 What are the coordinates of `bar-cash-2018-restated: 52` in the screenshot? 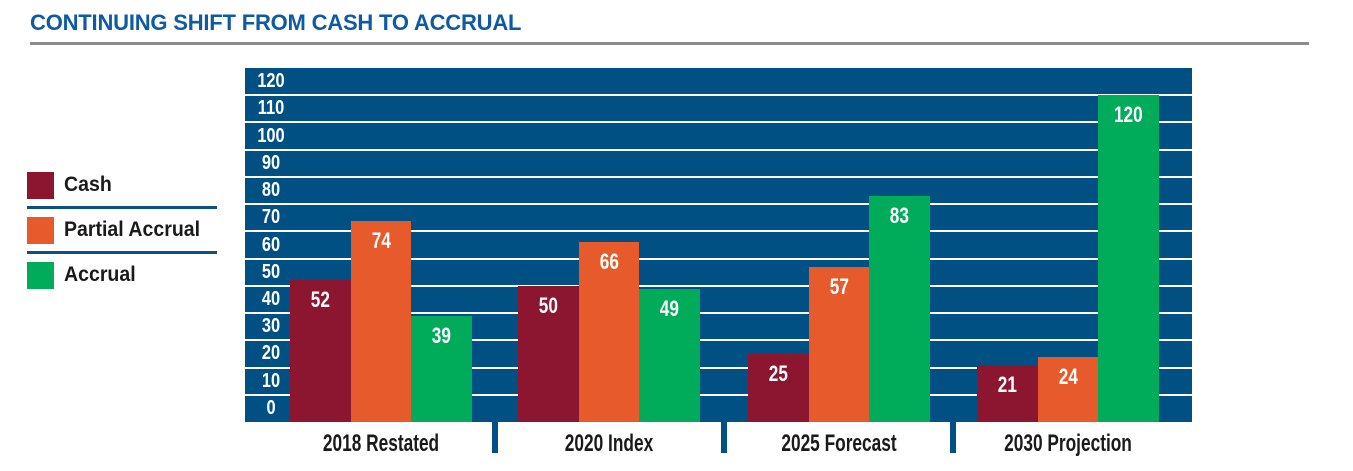 It's located at (320, 351).